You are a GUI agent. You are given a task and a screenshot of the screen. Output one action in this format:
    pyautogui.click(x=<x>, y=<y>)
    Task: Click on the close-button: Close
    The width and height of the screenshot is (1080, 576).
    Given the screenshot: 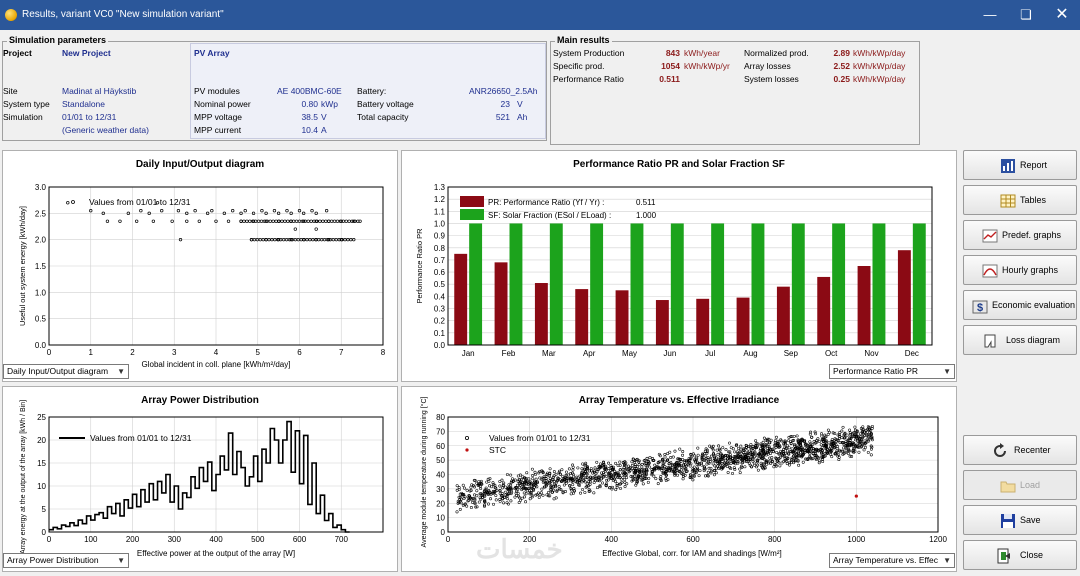 What is the action you would take?
    pyautogui.click(x=1020, y=555)
    